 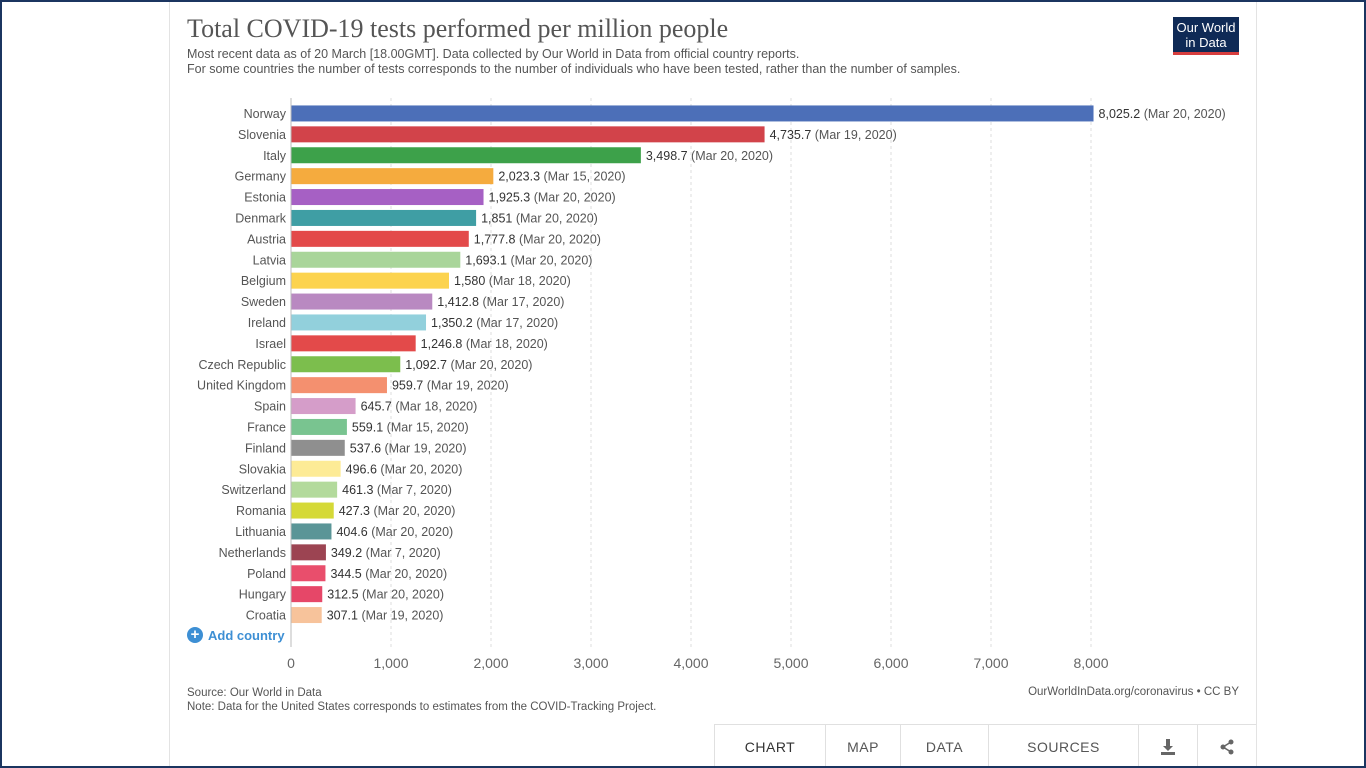 I want to click on category-label: Denmark, so click(x=260, y=218).